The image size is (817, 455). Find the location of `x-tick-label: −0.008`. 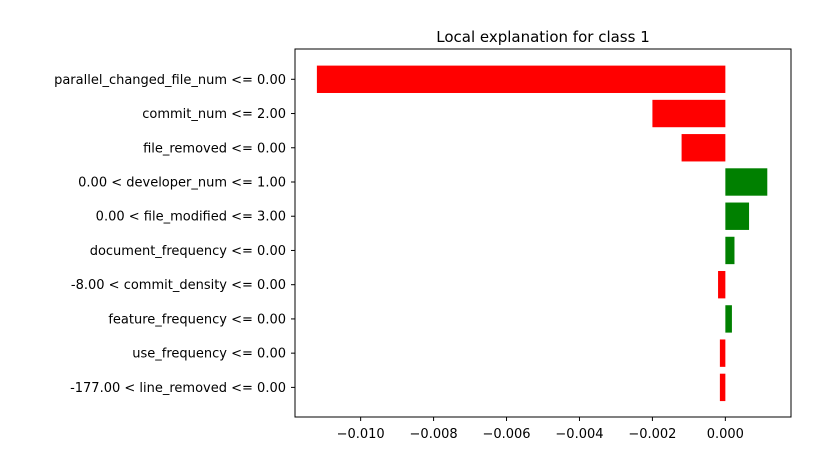

x-tick-label: −0.008 is located at coordinates (434, 434).